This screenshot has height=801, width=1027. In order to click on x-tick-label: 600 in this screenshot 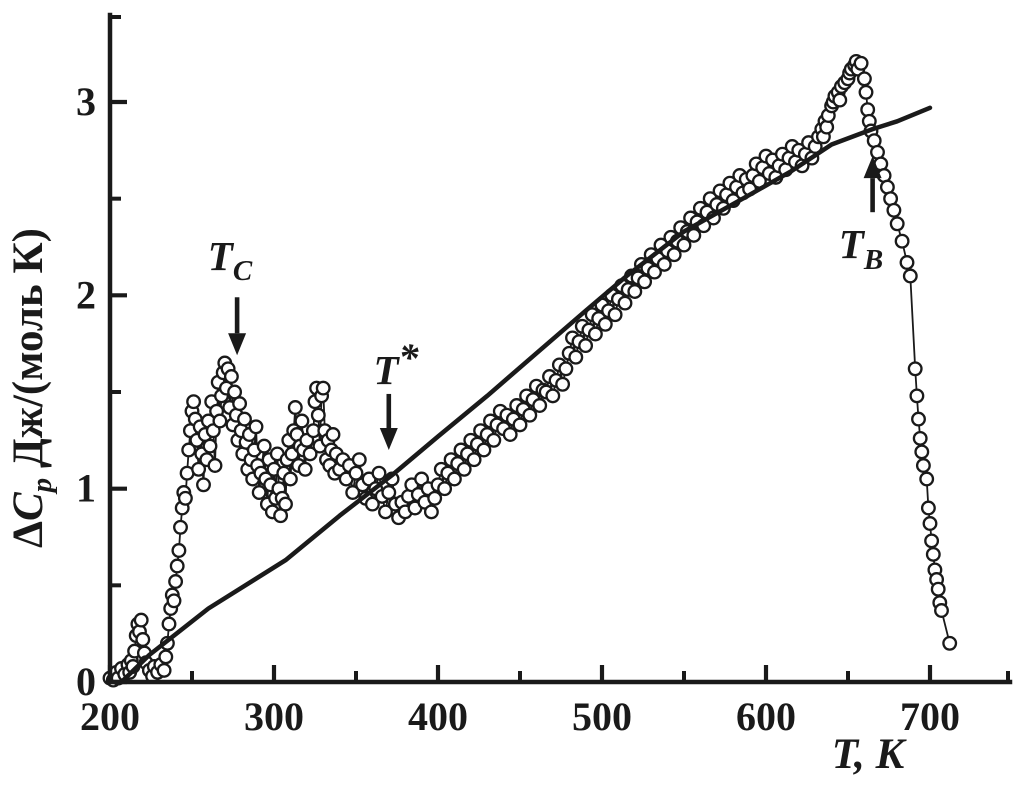, I will do `click(766, 716)`.